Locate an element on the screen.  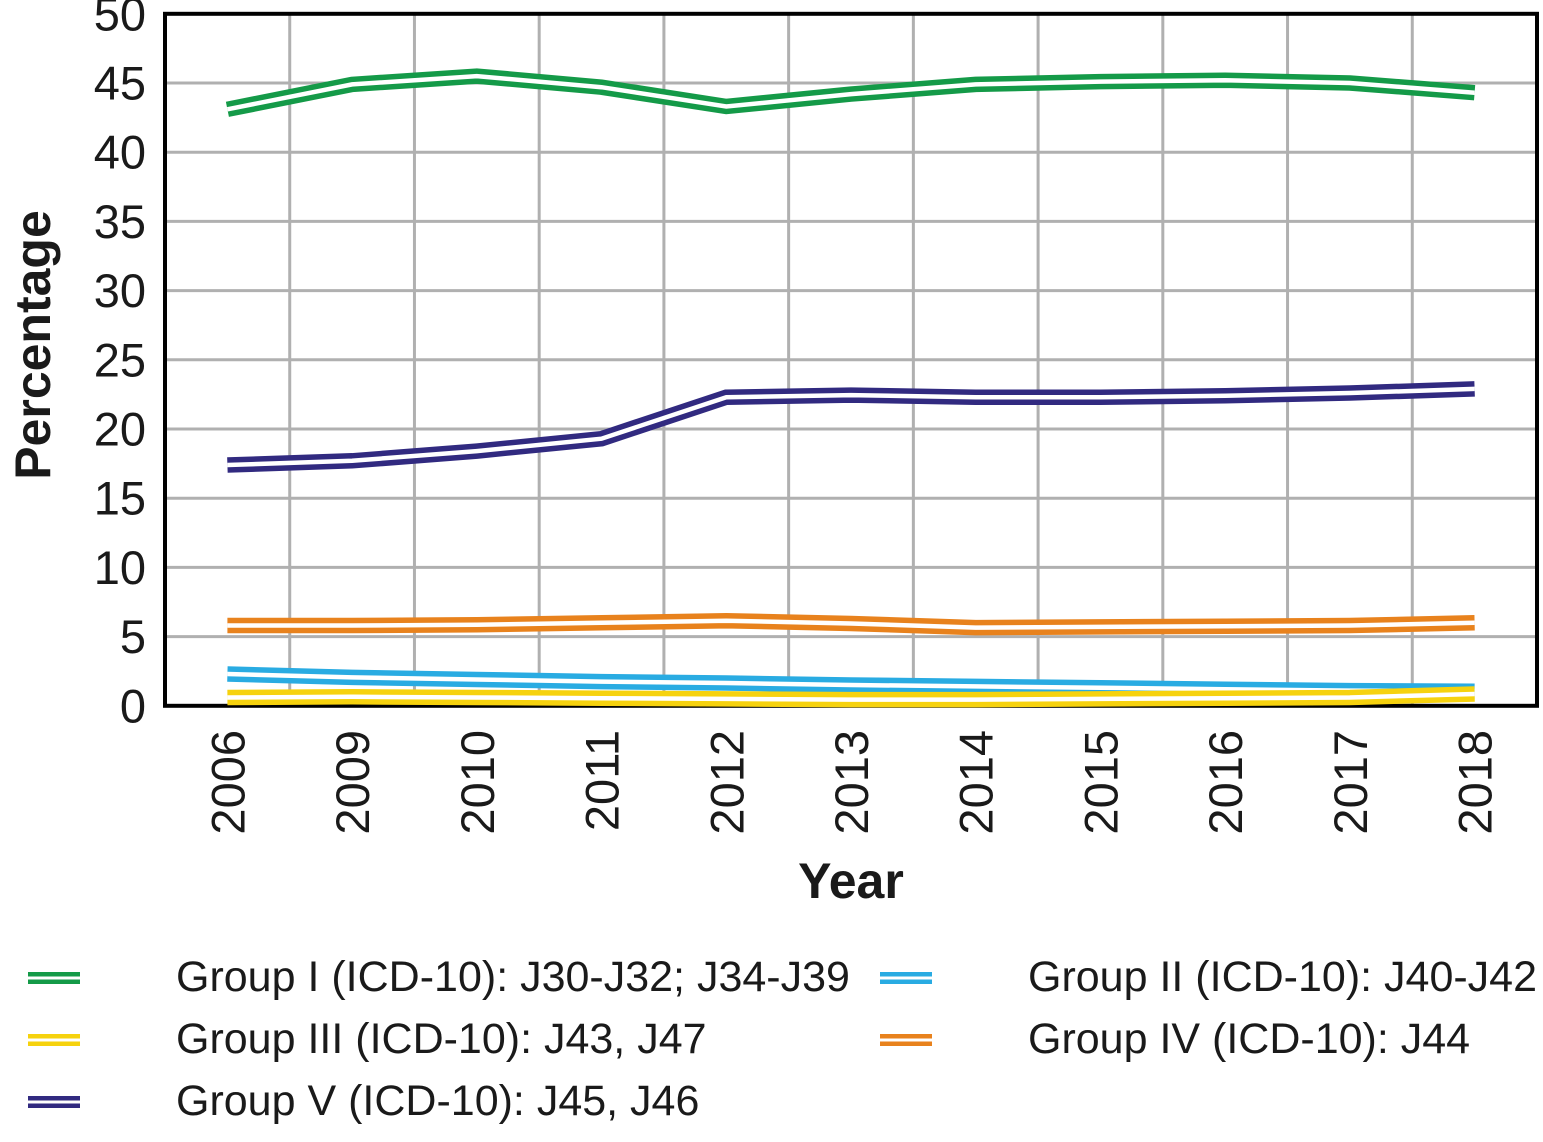
y-axis-title: Percentage is located at coordinates (33, 345).